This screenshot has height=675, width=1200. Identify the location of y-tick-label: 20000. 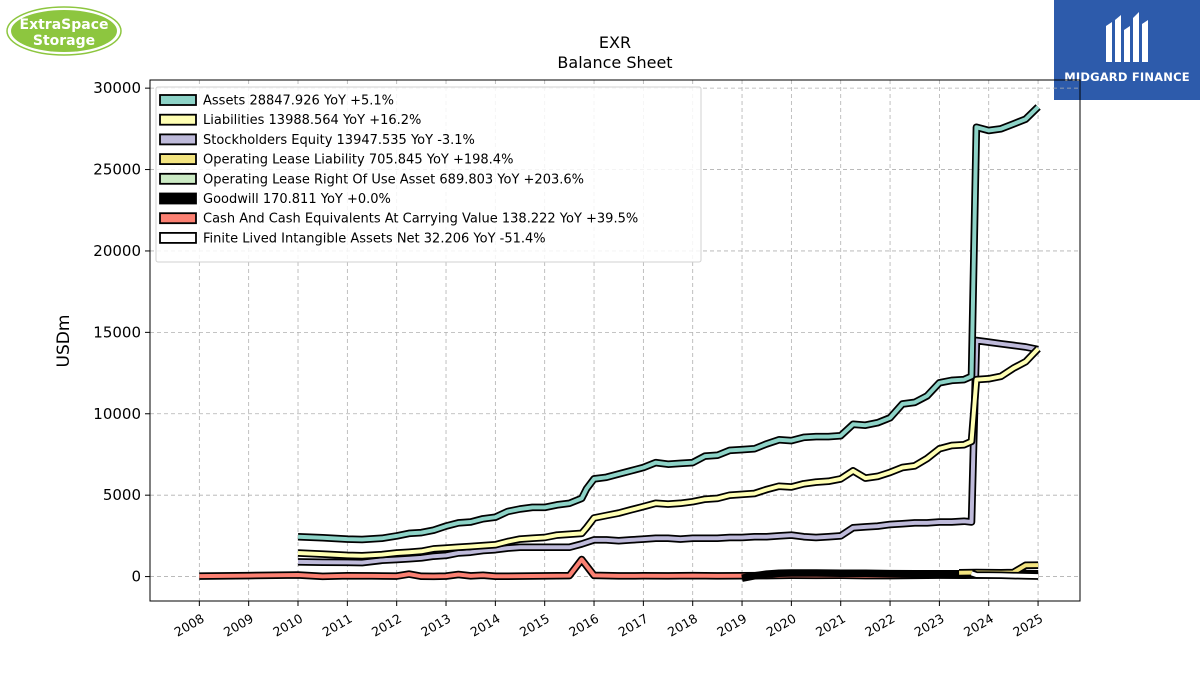
(117, 251).